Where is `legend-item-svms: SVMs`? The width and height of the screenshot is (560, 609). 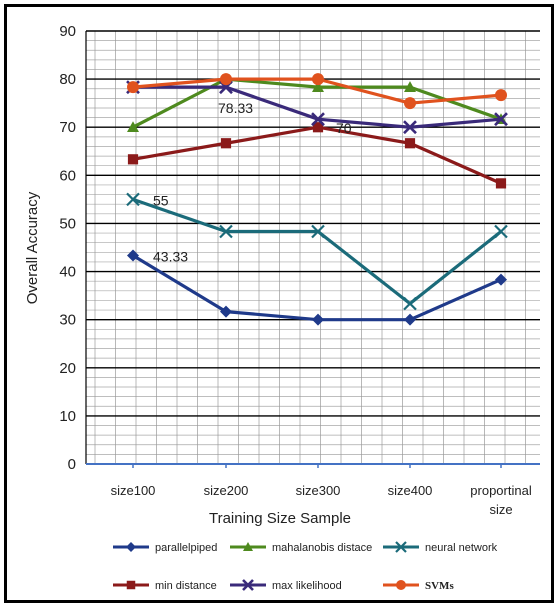 legend-item-svms: SVMs is located at coordinates (418, 586).